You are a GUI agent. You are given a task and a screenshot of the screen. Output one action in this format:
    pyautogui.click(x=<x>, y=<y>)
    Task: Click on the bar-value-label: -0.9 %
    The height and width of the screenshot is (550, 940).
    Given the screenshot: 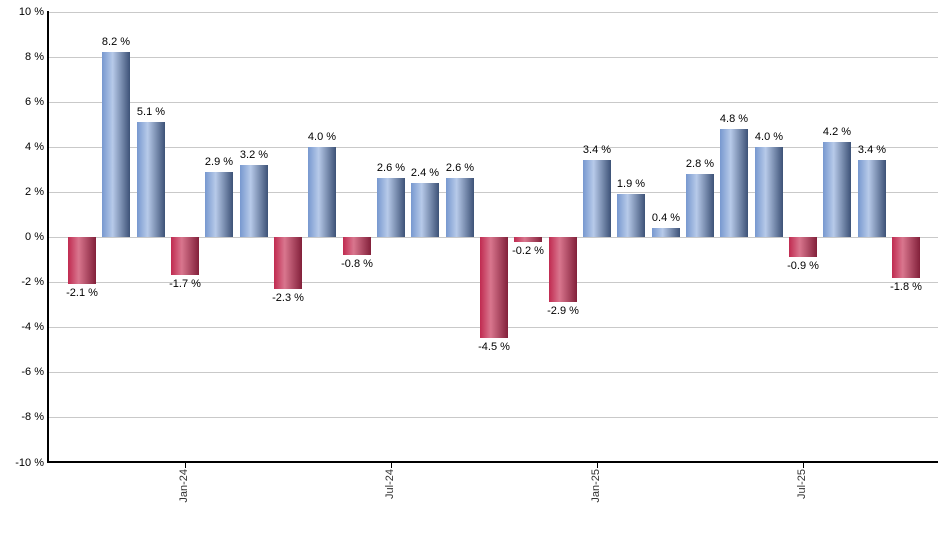 What is the action you would take?
    pyautogui.click(x=803, y=266)
    